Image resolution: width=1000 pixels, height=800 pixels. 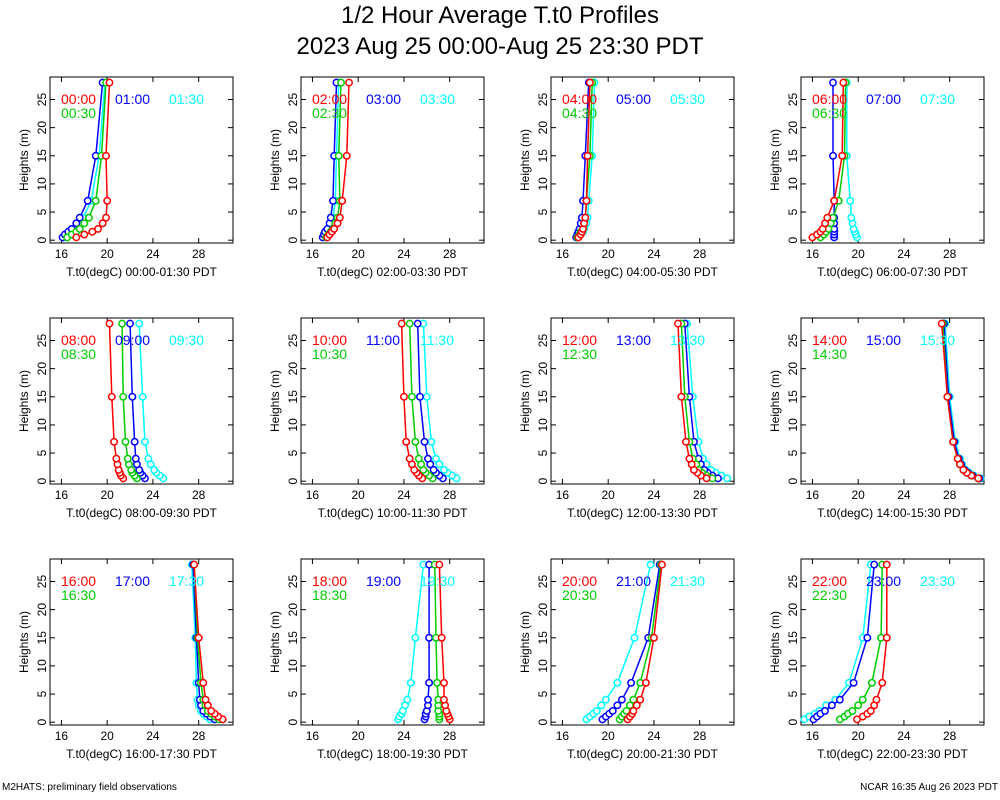 I want to click on legend-14:00: 14:00, so click(x=829, y=340).